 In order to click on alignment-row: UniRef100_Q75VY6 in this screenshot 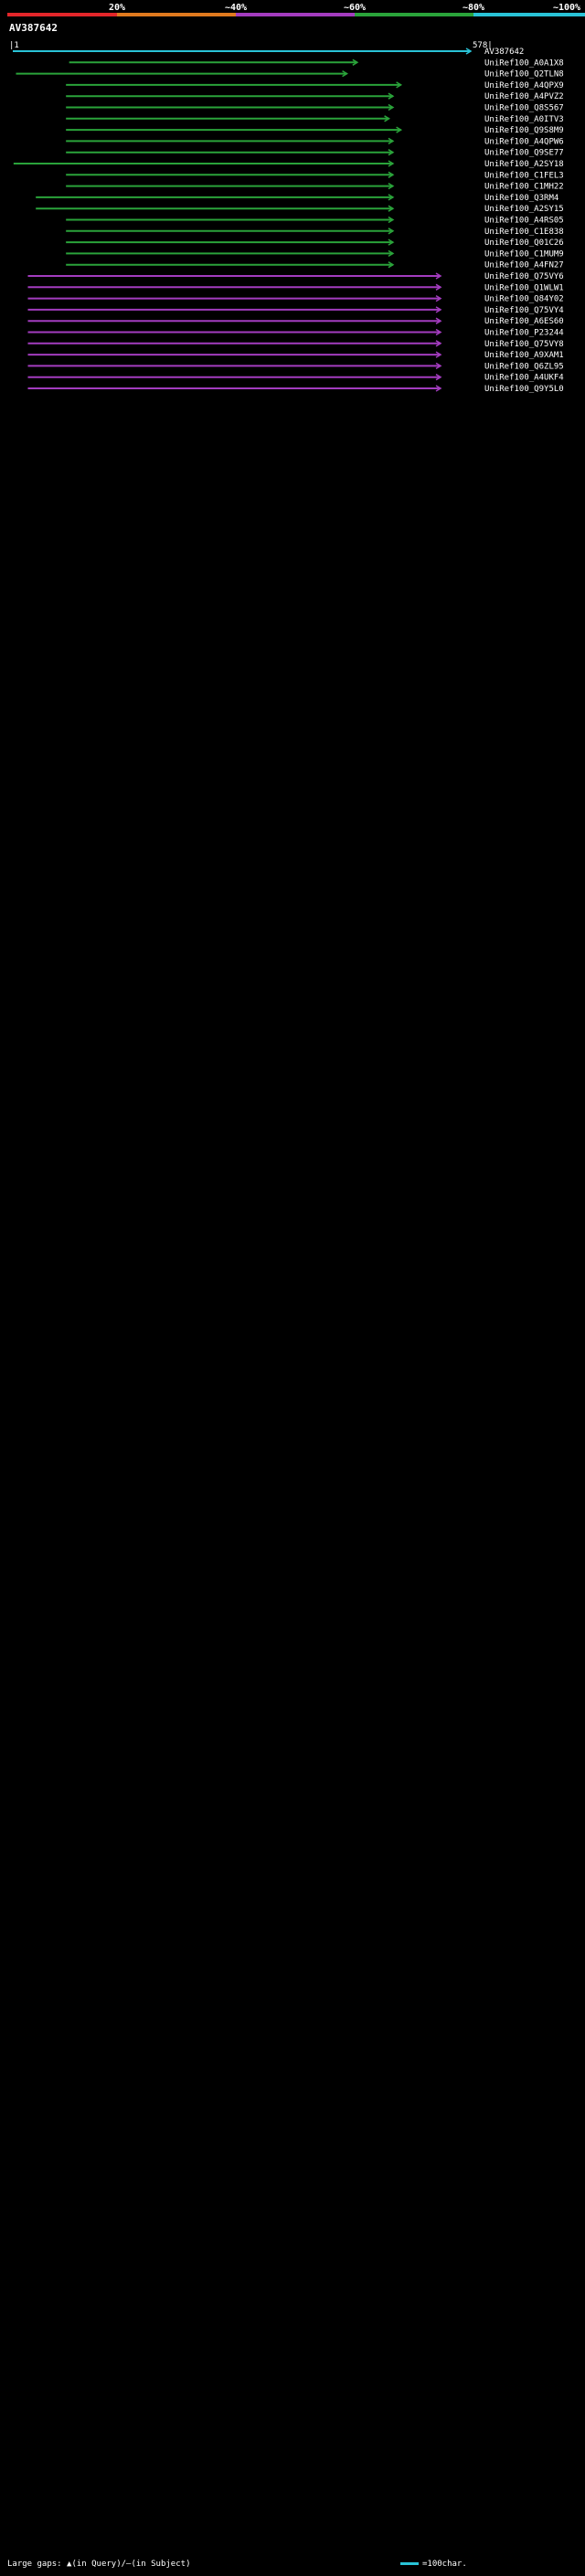, I will do `click(296, 276)`.